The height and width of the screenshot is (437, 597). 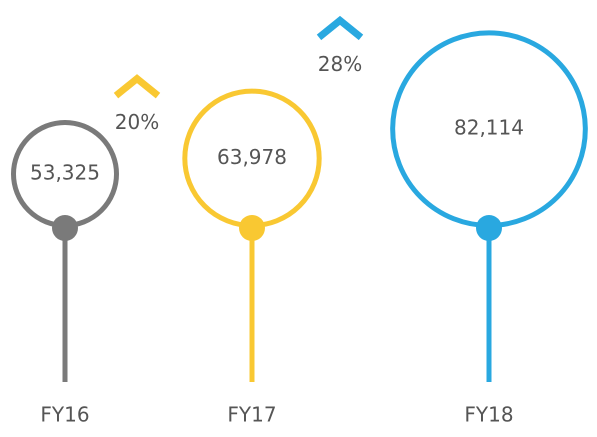 I want to click on value-label: 63,978, so click(x=252, y=157).